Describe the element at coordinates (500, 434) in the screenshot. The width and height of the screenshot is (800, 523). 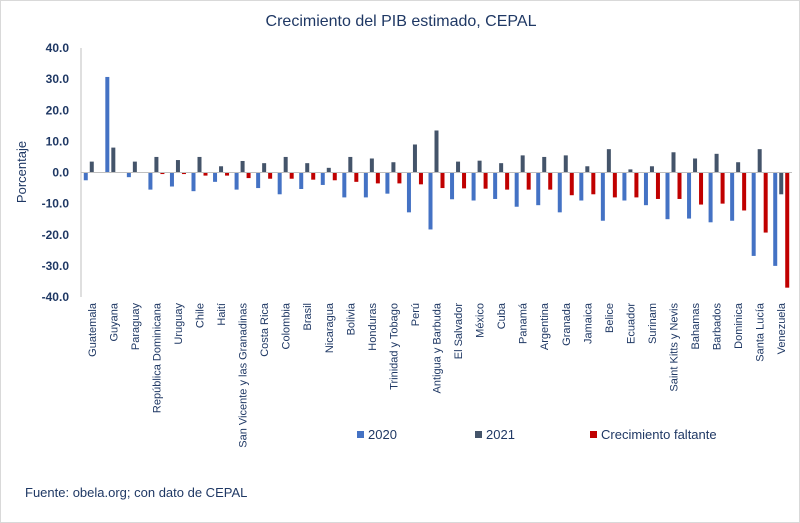
I see `legend-label: 2021` at that location.